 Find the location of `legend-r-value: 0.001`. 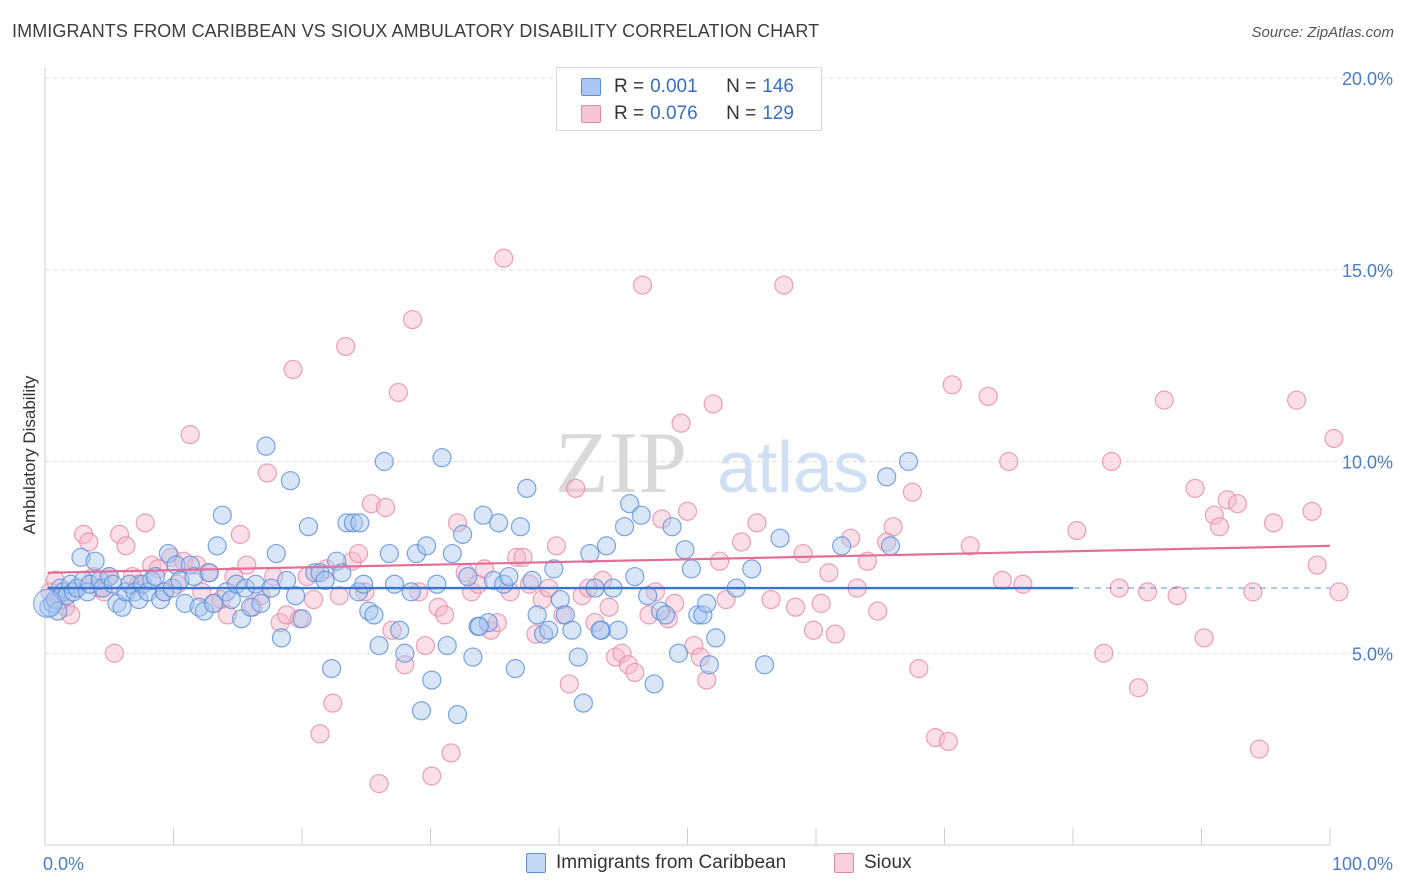

legend-r-value: 0.001 is located at coordinates (674, 86).